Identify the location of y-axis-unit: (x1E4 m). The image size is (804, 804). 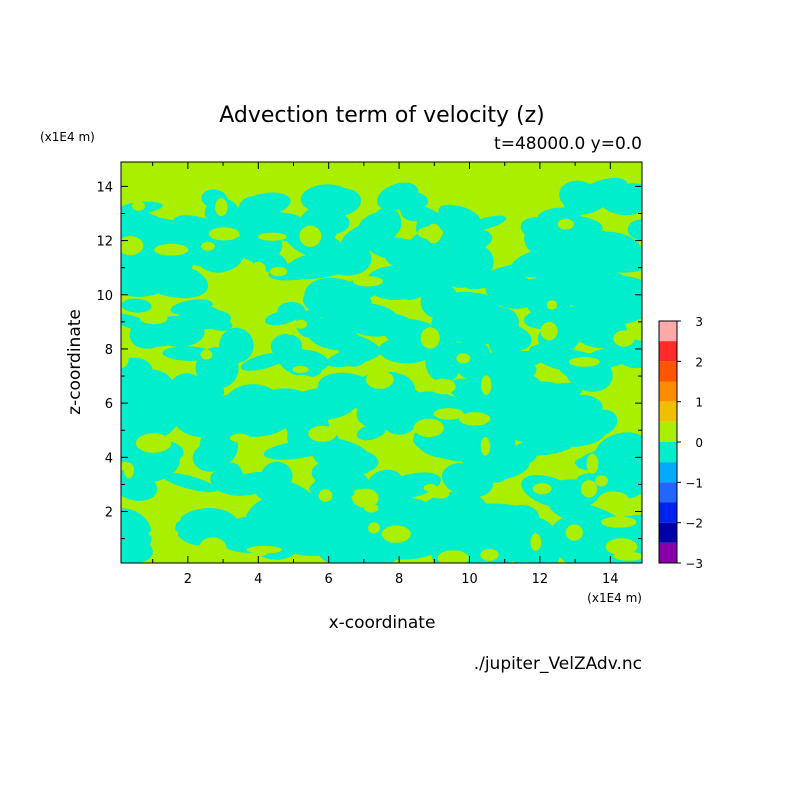
(67, 137).